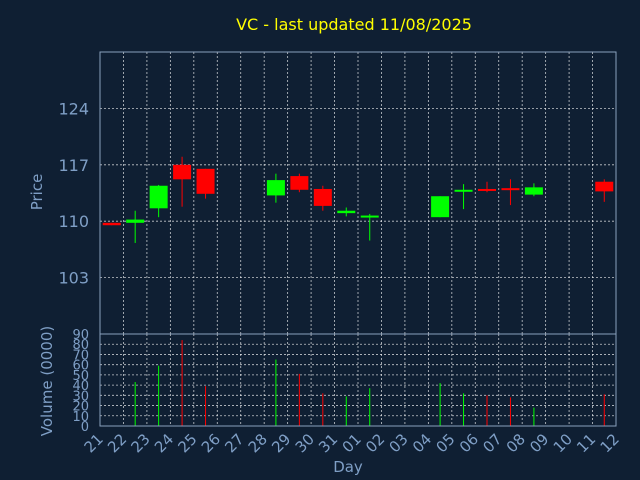  I want to click on volume-tick-label: 60, so click(80, 366).